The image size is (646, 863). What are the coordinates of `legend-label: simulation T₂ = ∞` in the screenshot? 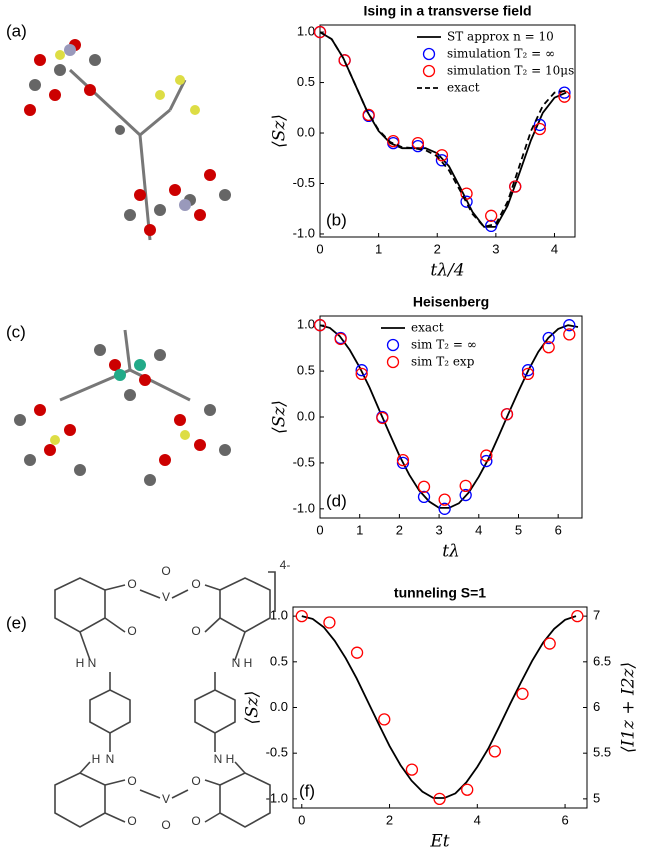 It's located at (501, 54).